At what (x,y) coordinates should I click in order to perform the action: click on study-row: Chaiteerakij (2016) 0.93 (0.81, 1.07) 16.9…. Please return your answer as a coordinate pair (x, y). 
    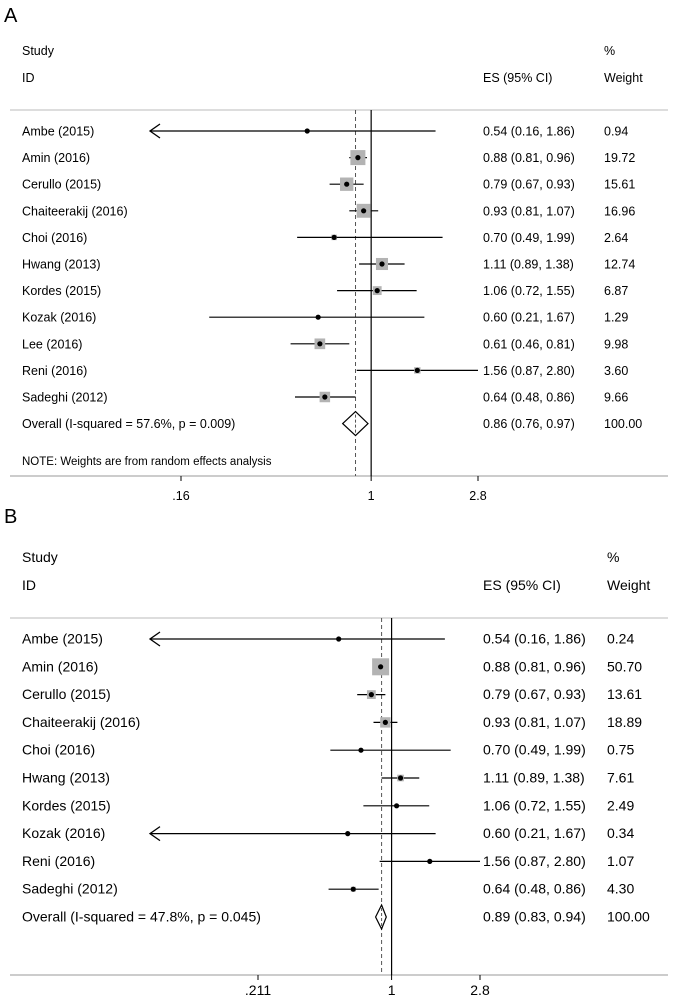
    Looking at the image, I should click on (328, 210).